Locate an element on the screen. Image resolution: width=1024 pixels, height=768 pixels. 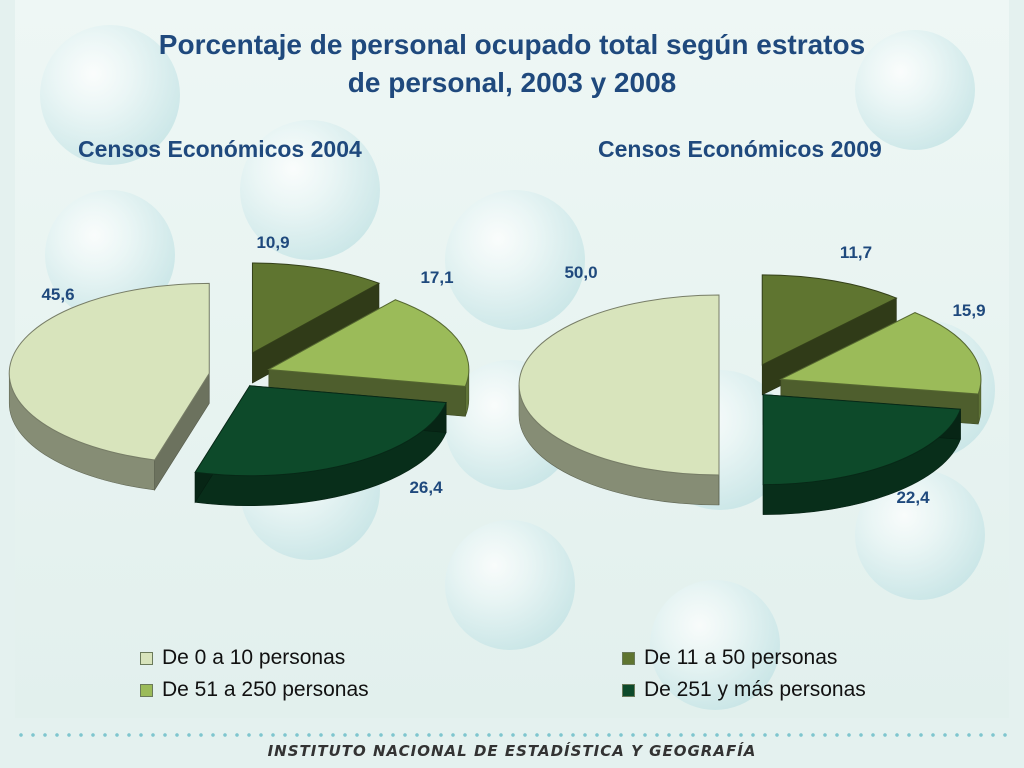
pie2004-tops is located at coordinates (239, 369).